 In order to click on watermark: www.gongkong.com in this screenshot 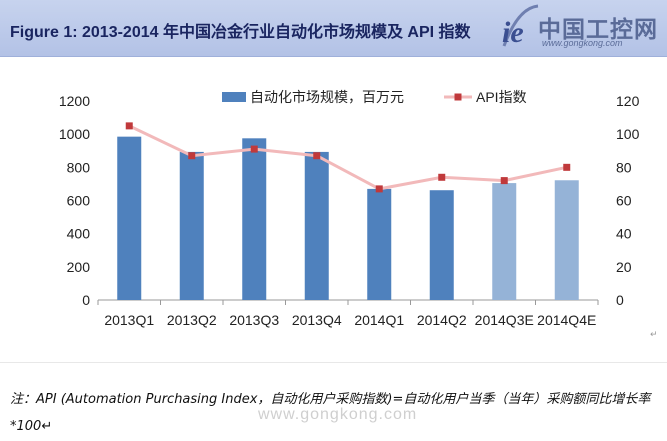, I will do `click(338, 414)`.